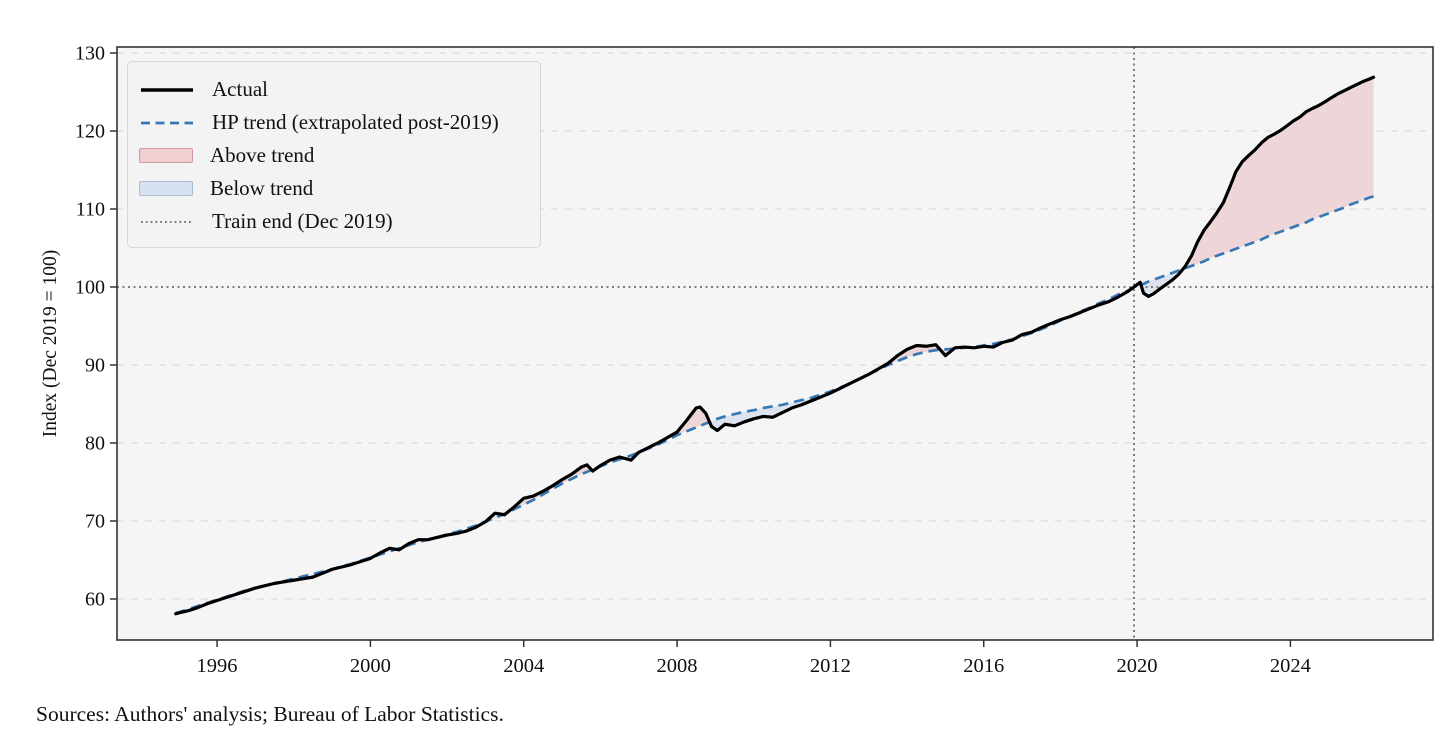  Describe the element at coordinates (217, 666) in the screenshot. I see `x-tick-label: 1996` at that location.